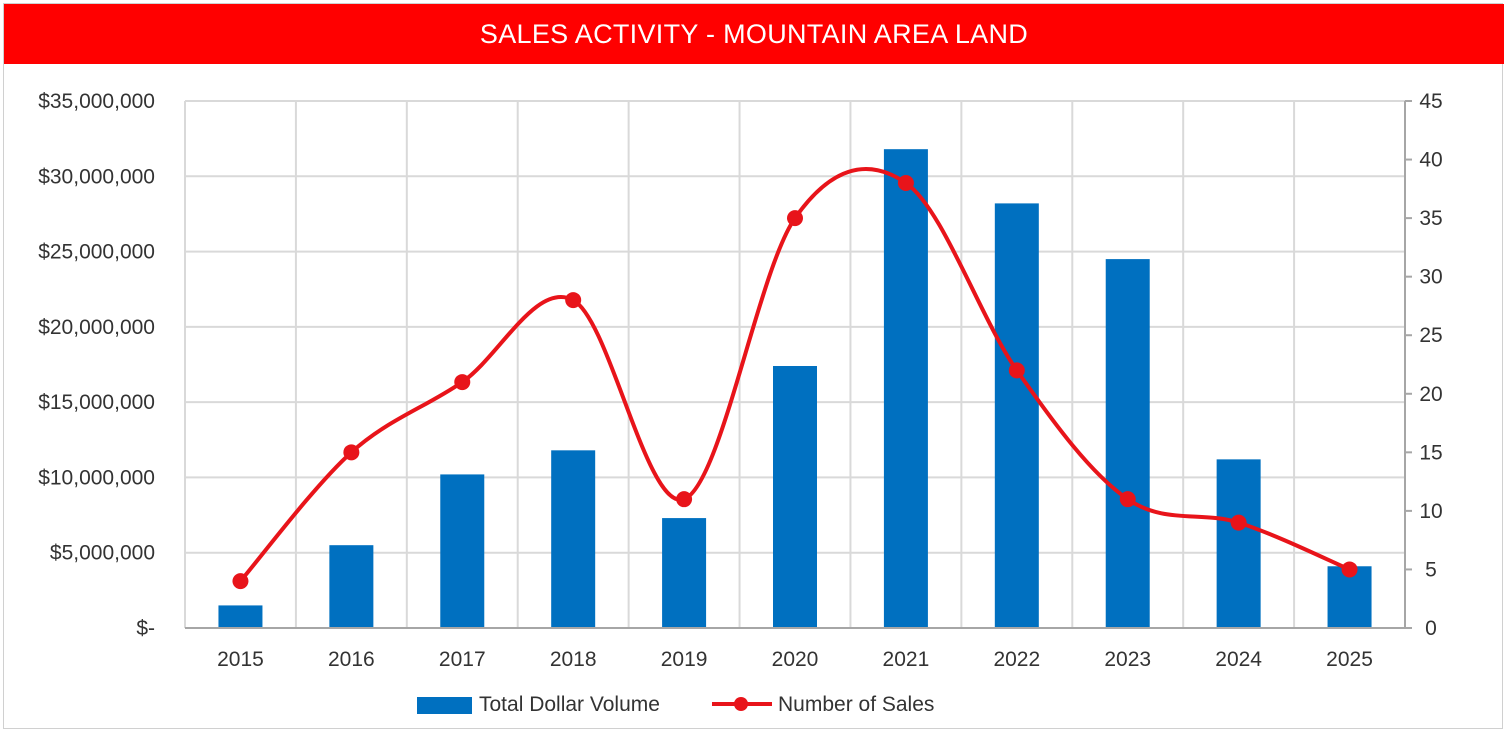  I want to click on y-right-tick-label: 30, so click(1430, 277).